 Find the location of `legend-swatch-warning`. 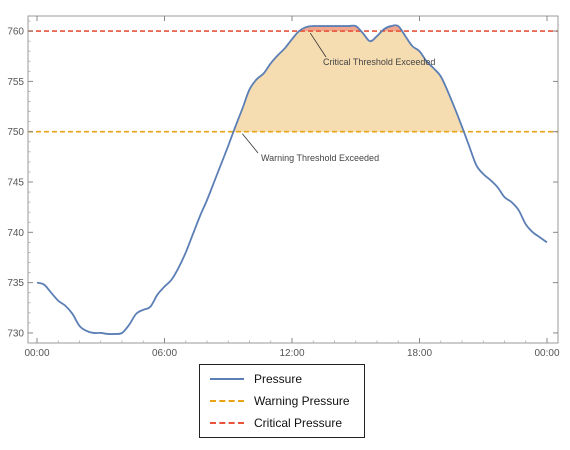

legend-swatch-warning is located at coordinates (227, 401).